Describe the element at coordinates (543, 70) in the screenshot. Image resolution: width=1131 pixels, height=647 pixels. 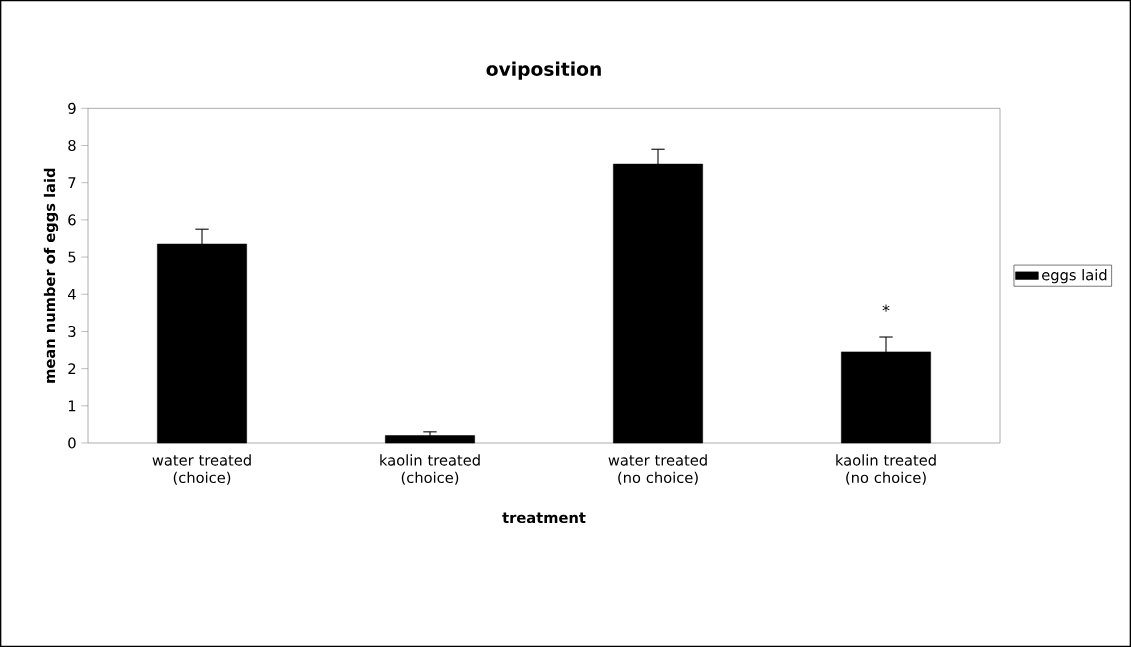
I see `chart-title: oviposition` at that location.